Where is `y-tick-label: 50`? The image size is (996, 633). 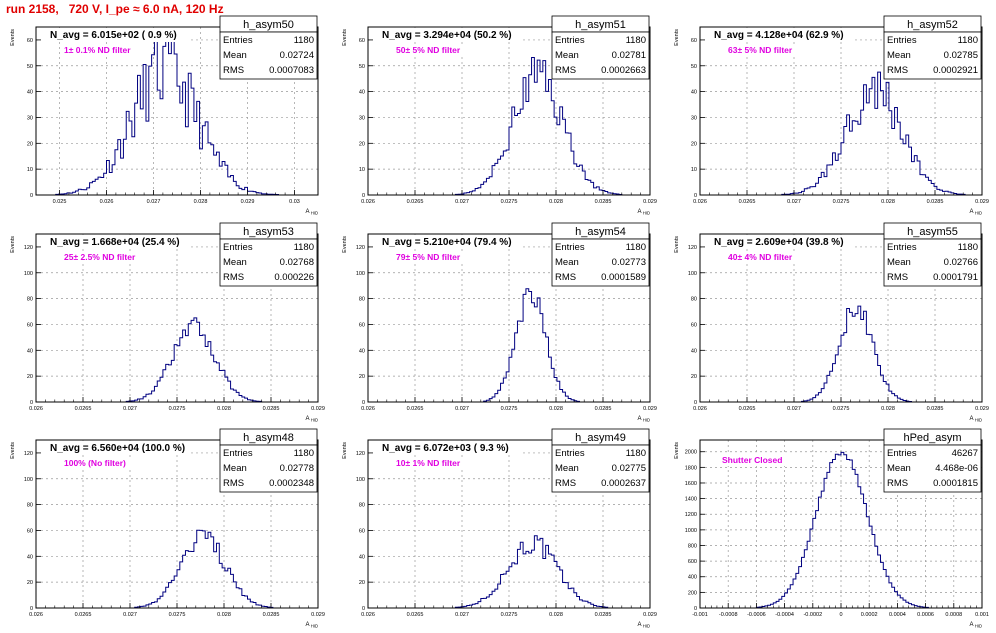
y-tick-label: 50 is located at coordinates (30, 67).